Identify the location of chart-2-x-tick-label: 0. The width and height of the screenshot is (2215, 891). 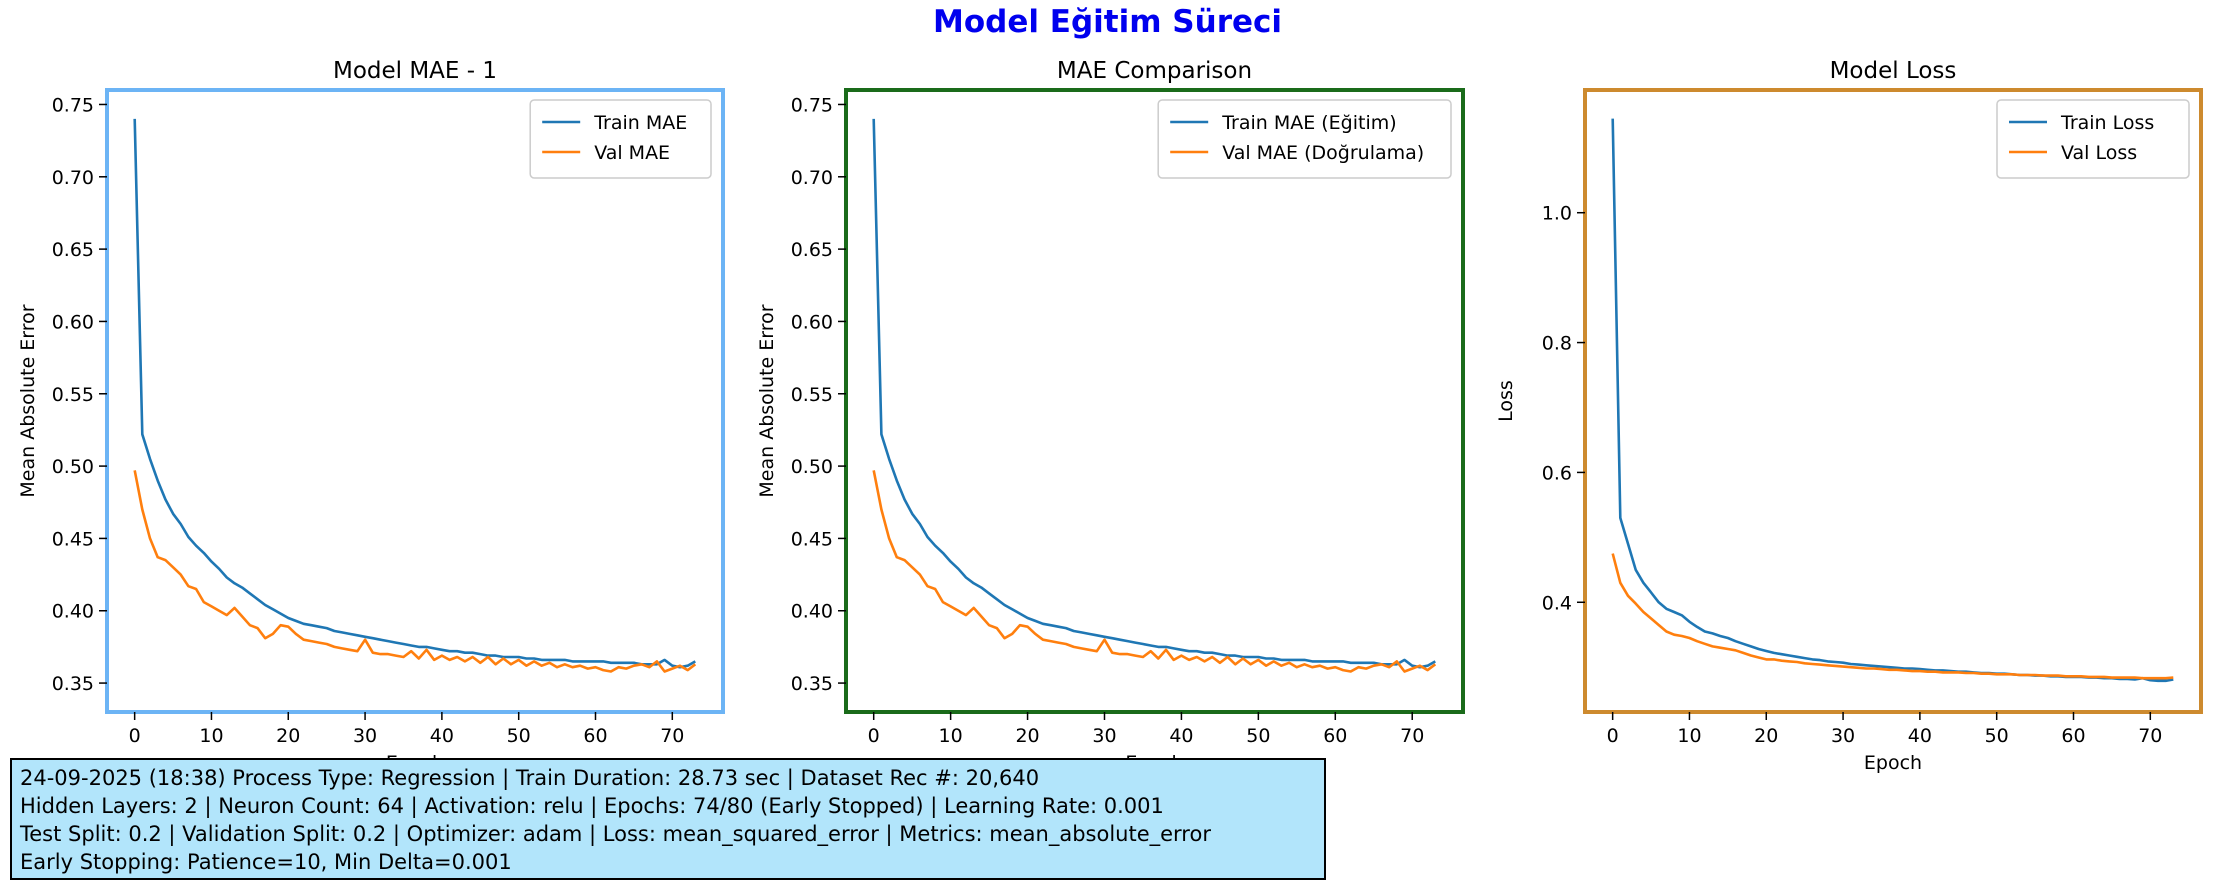
(874, 736).